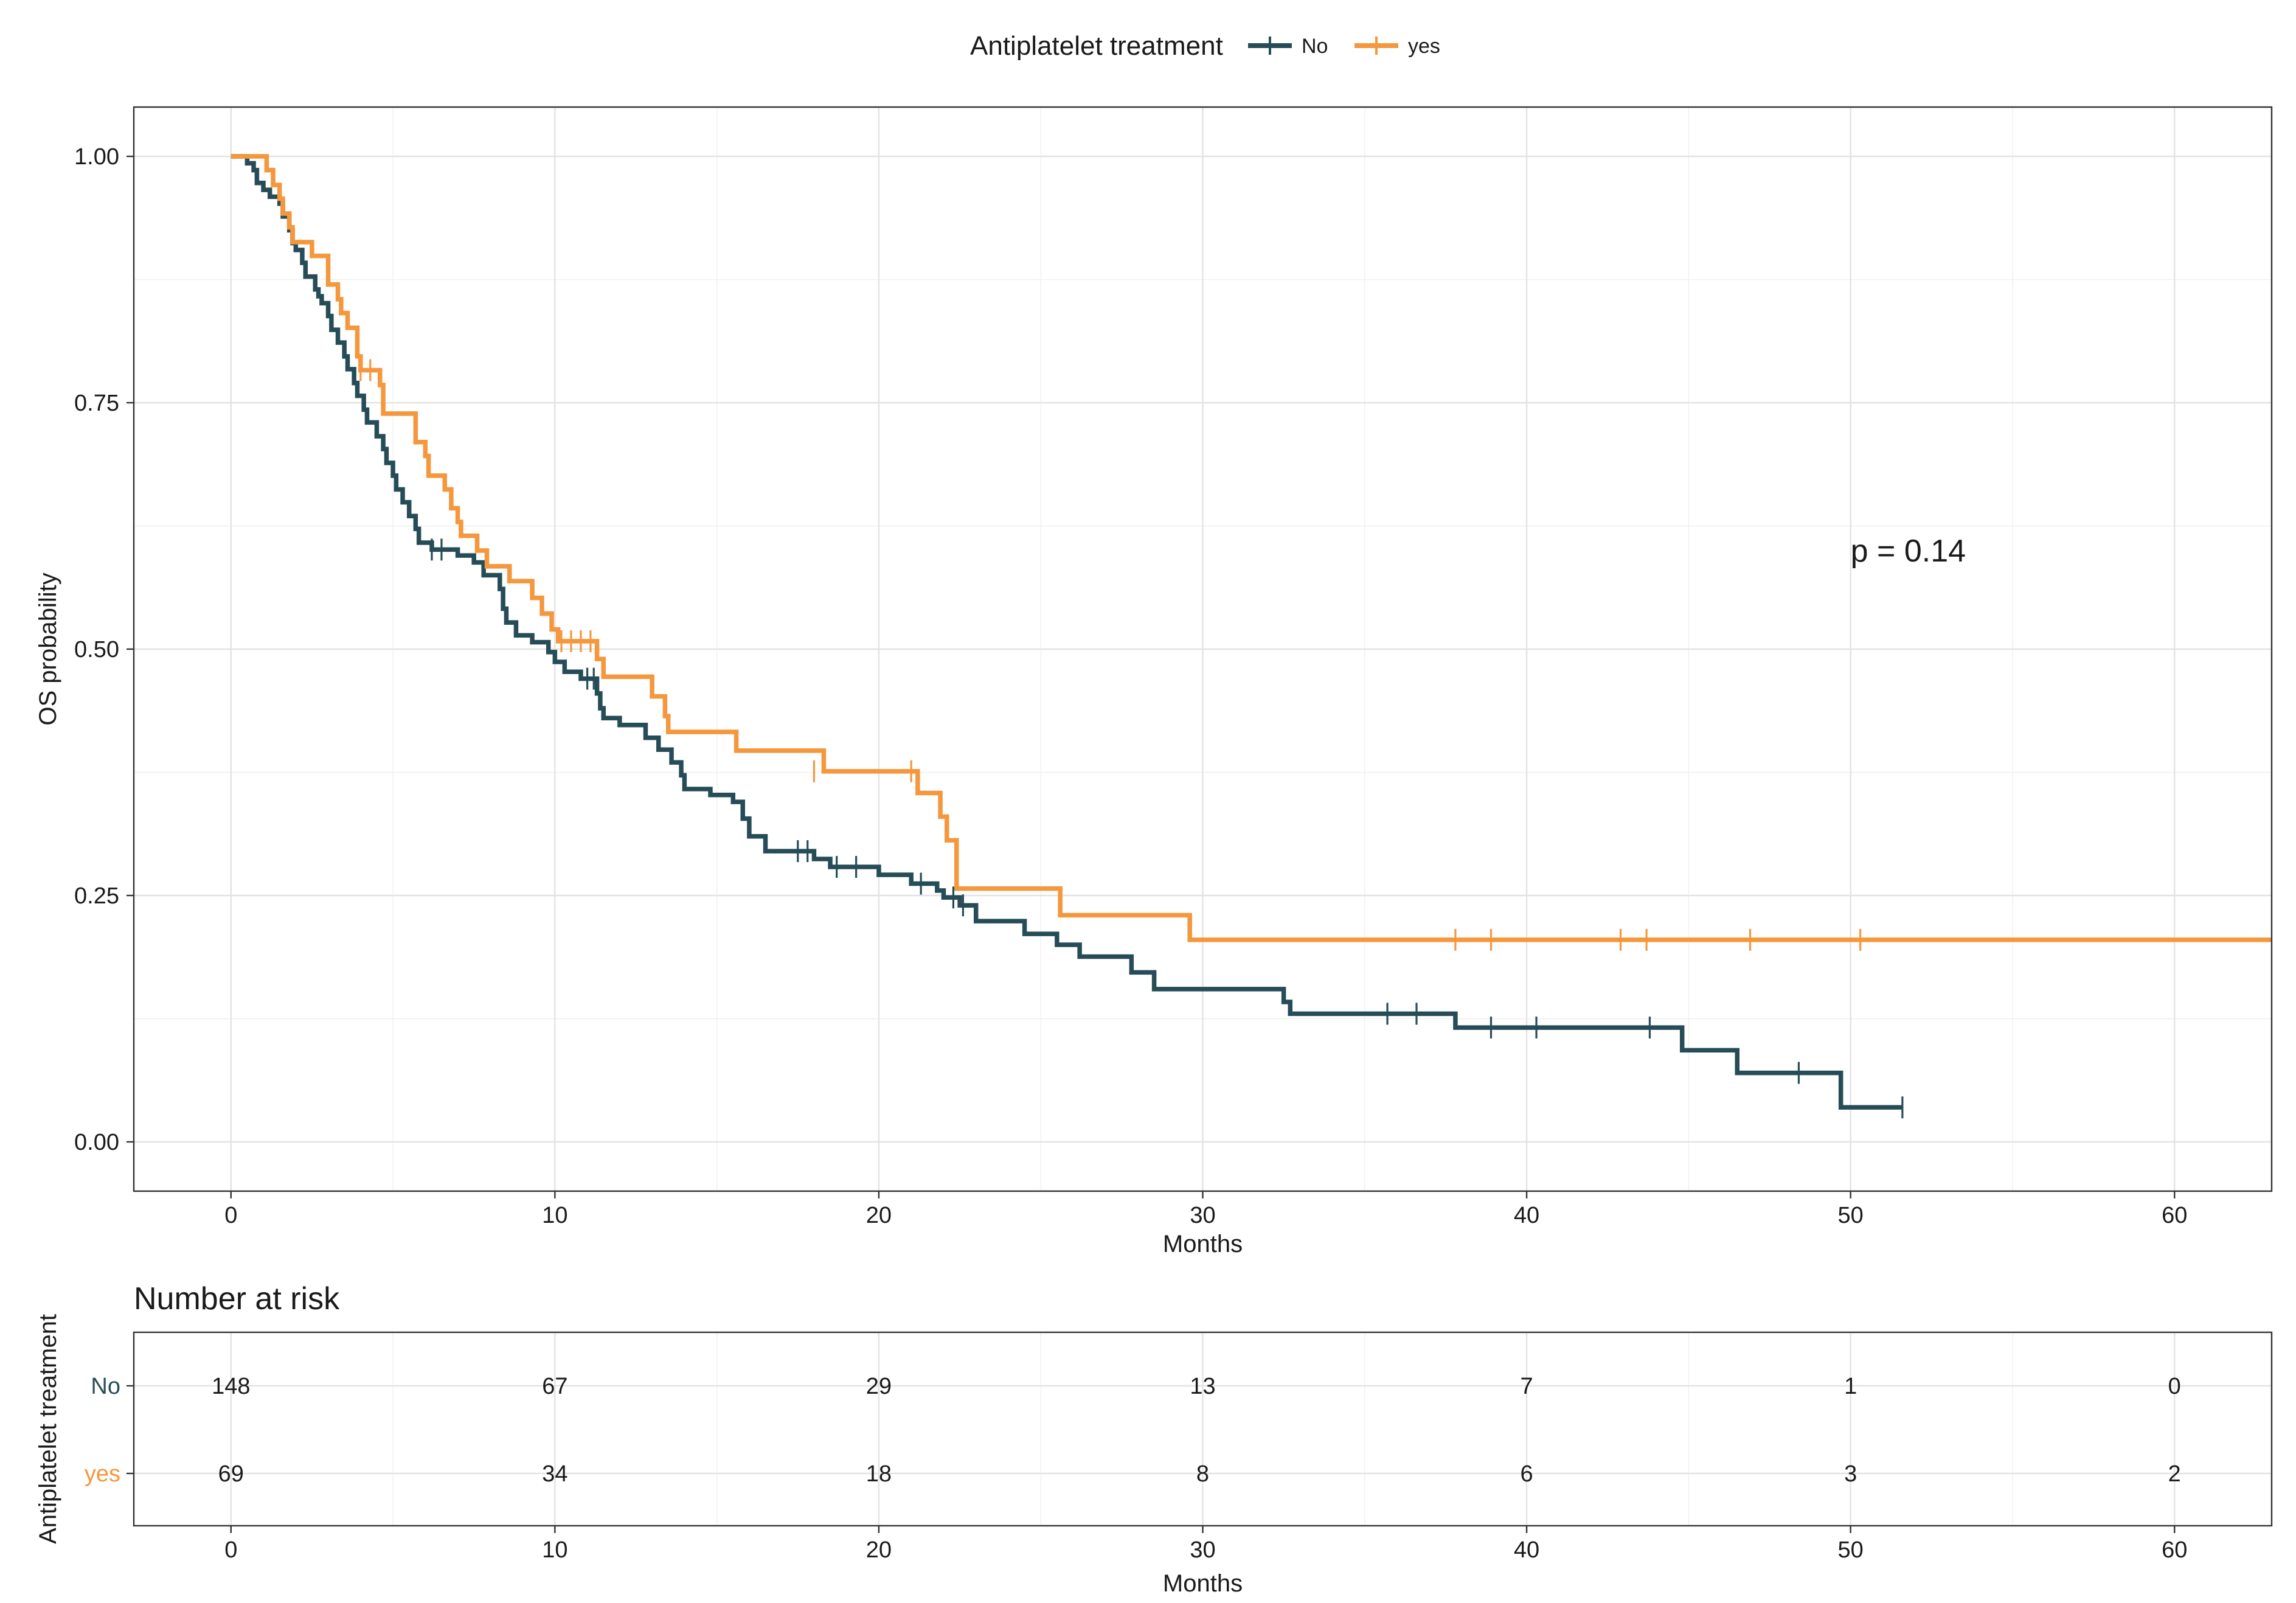 This screenshot has width=2296, height=1603. Describe the element at coordinates (96, 1143) in the screenshot. I see `y-axis-tick-label: 0.00` at that location.